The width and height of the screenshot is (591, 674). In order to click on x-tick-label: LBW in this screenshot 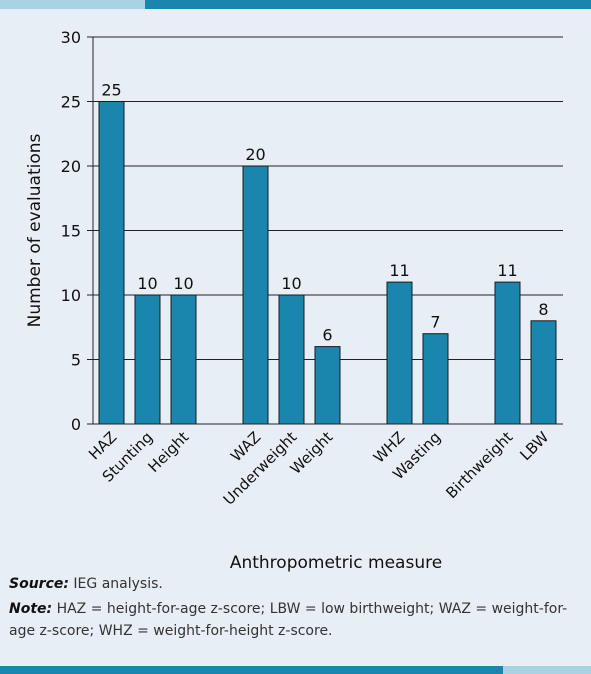, I will do `click(534, 446)`.